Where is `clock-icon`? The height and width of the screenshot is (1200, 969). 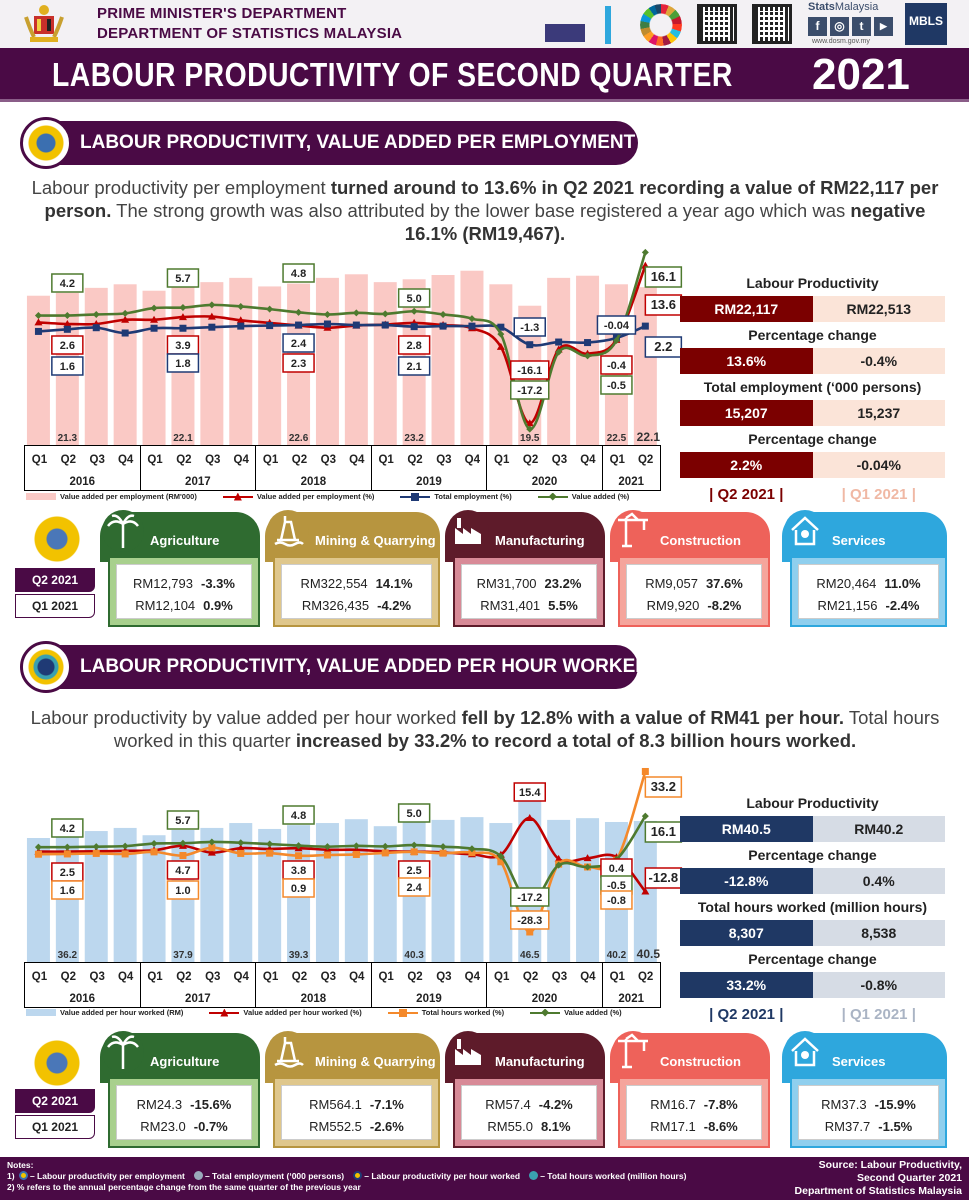
clock-icon is located at coordinates (534, 1175).